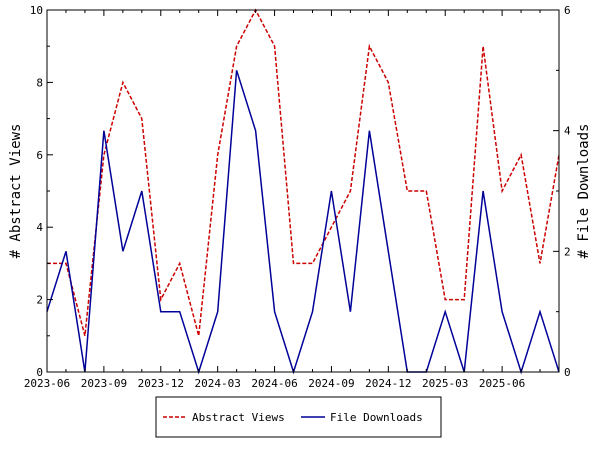 The width and height of the screenshot is (600, 450). Describe the element at coordinates (567, 10) in the screenshot. I see `y-right-tick-label: 6` at that location.